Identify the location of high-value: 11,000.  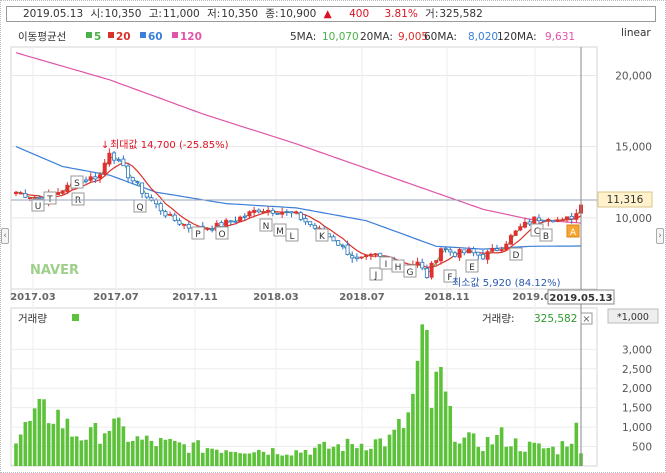
(181, 14).